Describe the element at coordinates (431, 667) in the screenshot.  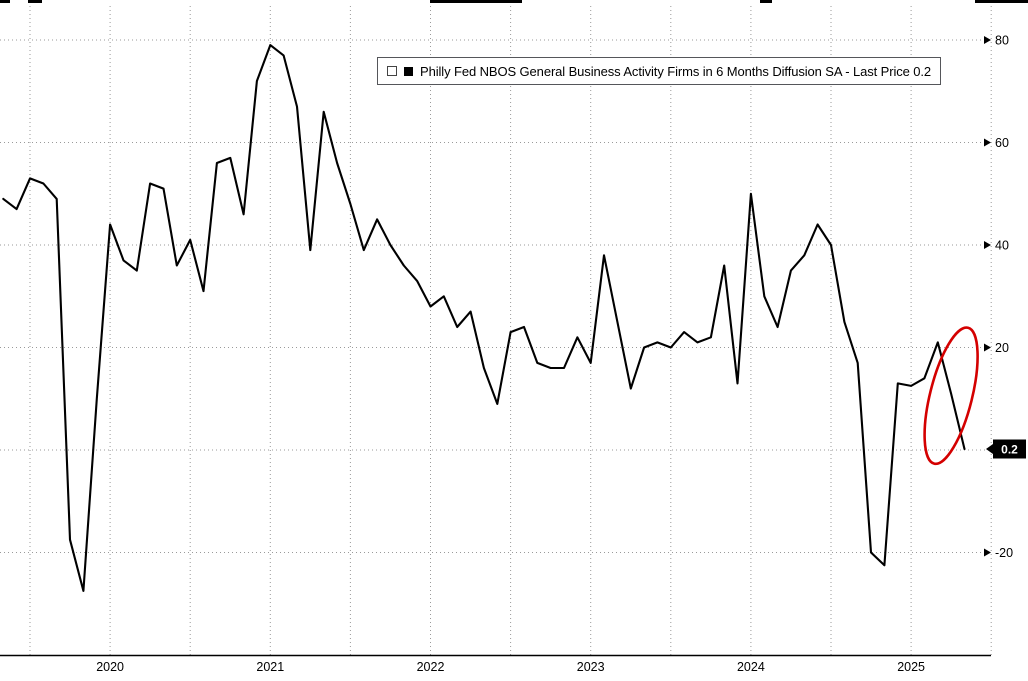
I see `x-tick-label: 2022` at that location.